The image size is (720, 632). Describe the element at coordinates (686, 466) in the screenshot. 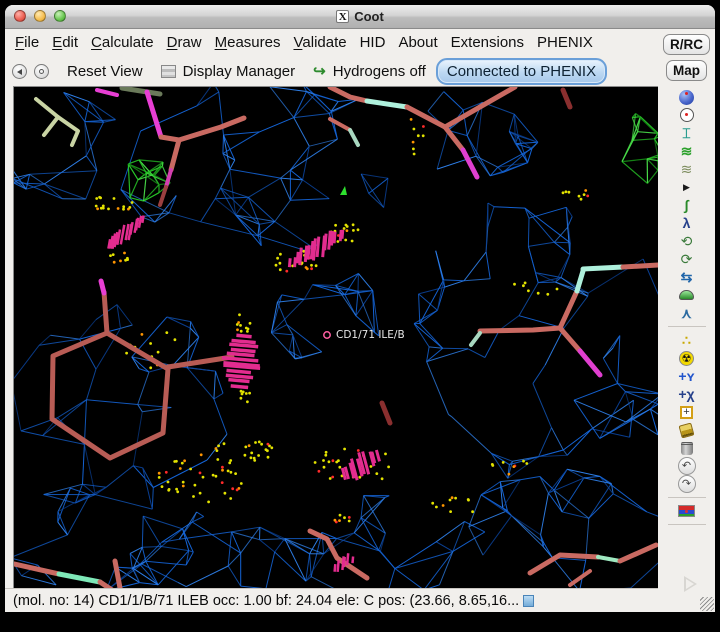

I see `undo-icon: ↶` at that location.